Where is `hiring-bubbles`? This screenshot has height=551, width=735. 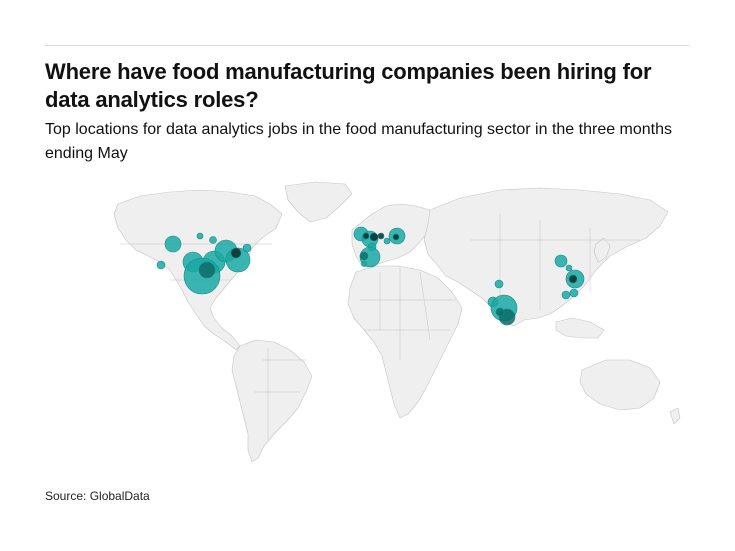
hiring-bubbles is located at coordinates (370, 276).